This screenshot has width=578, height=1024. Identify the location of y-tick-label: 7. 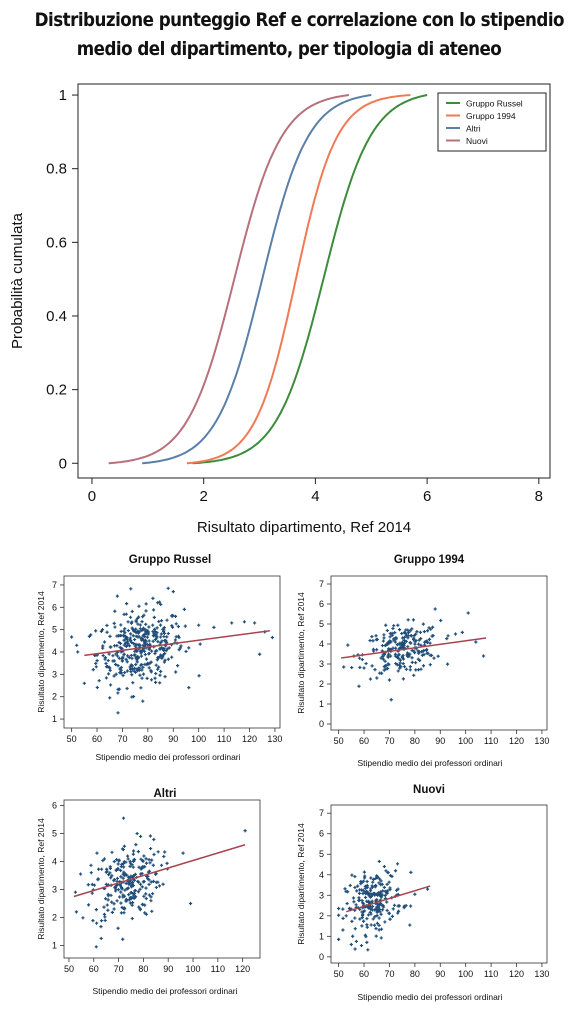
(321, 813).